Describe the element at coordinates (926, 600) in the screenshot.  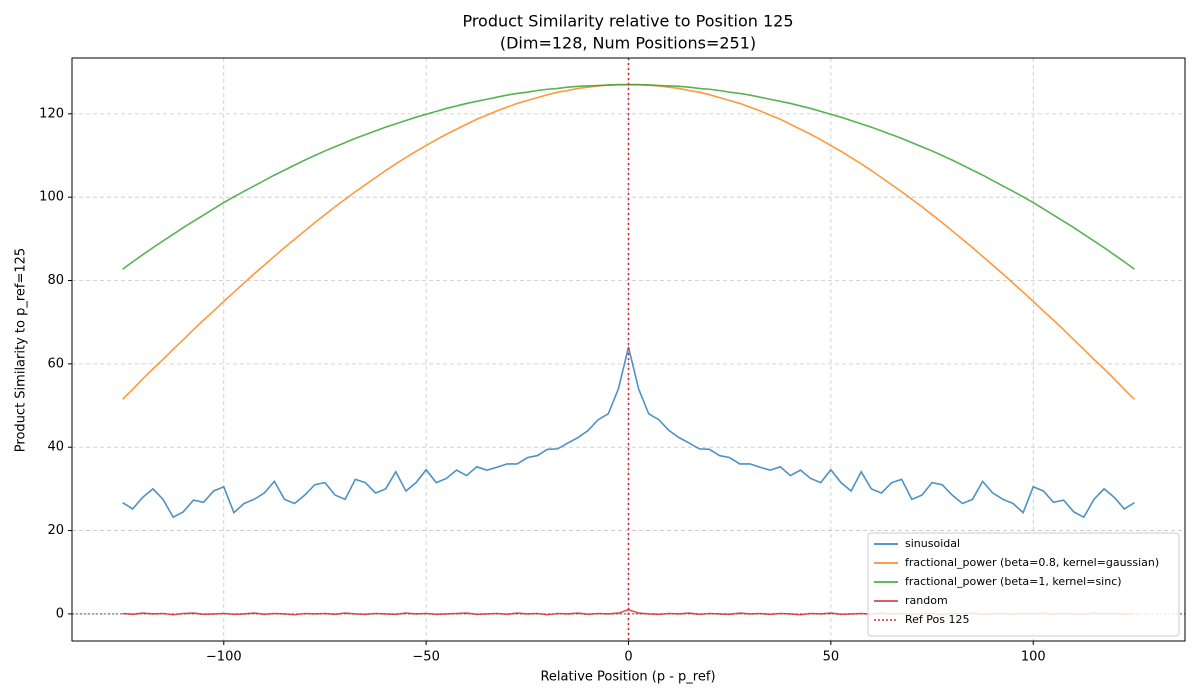
I see `legend-label: random` at that location.